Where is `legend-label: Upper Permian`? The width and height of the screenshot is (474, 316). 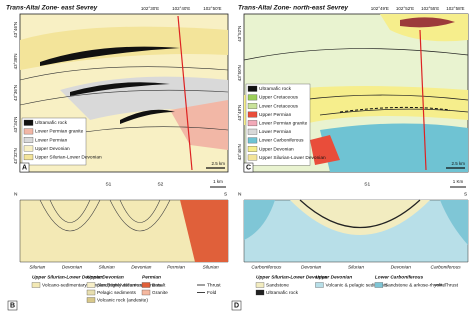 legend-label: Upper Permian is located at coordinates (275, 115).